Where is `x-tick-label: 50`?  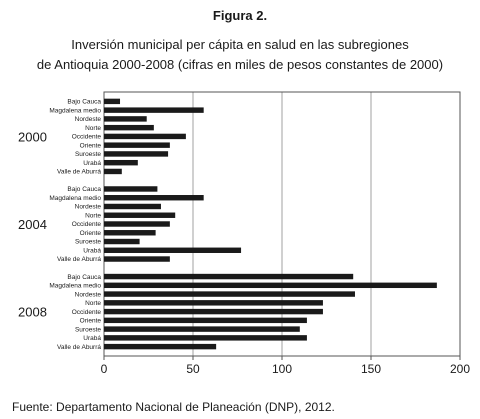
x-tick-label: 50 is located at coordinates (193, 369).